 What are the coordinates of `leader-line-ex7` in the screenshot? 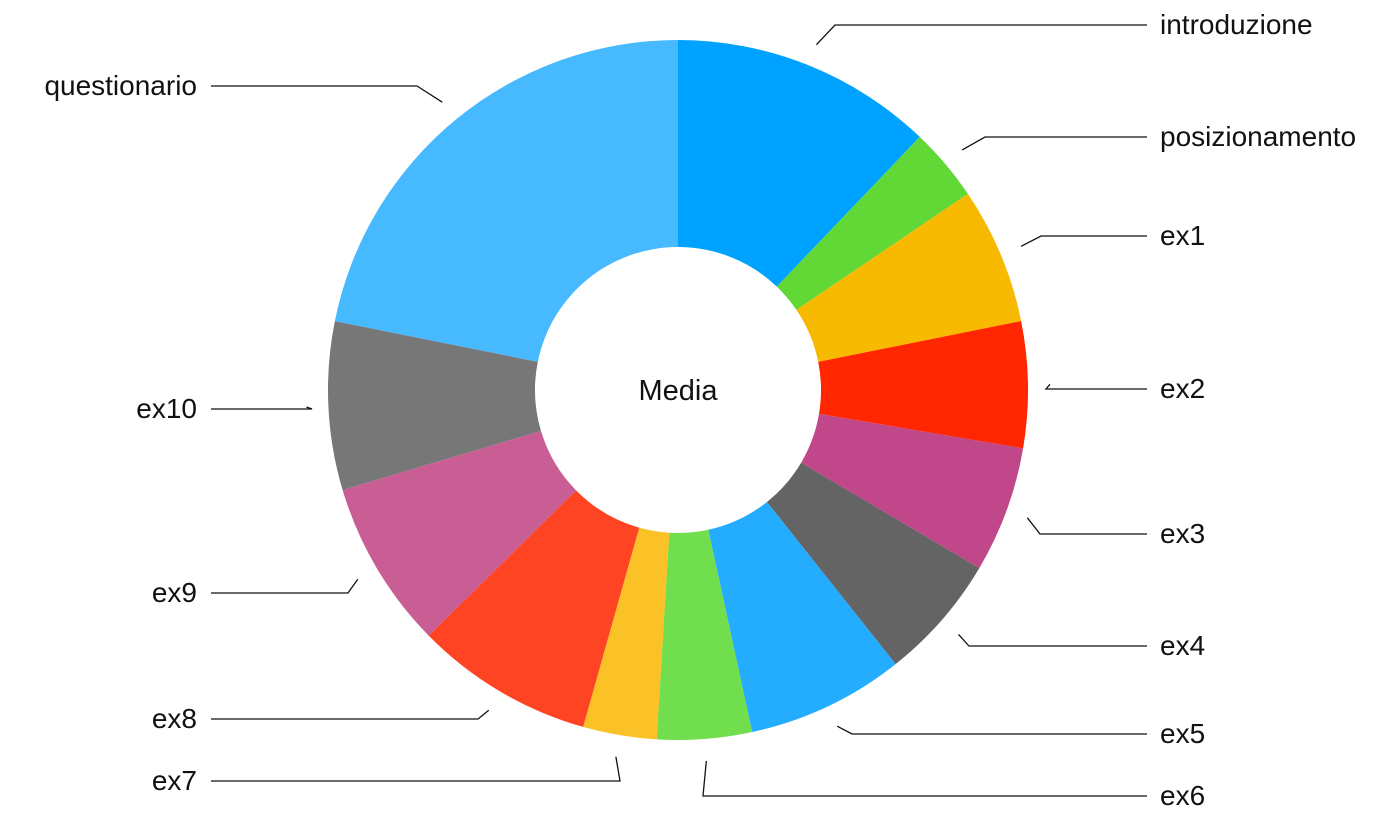 It's located at (416, 769).